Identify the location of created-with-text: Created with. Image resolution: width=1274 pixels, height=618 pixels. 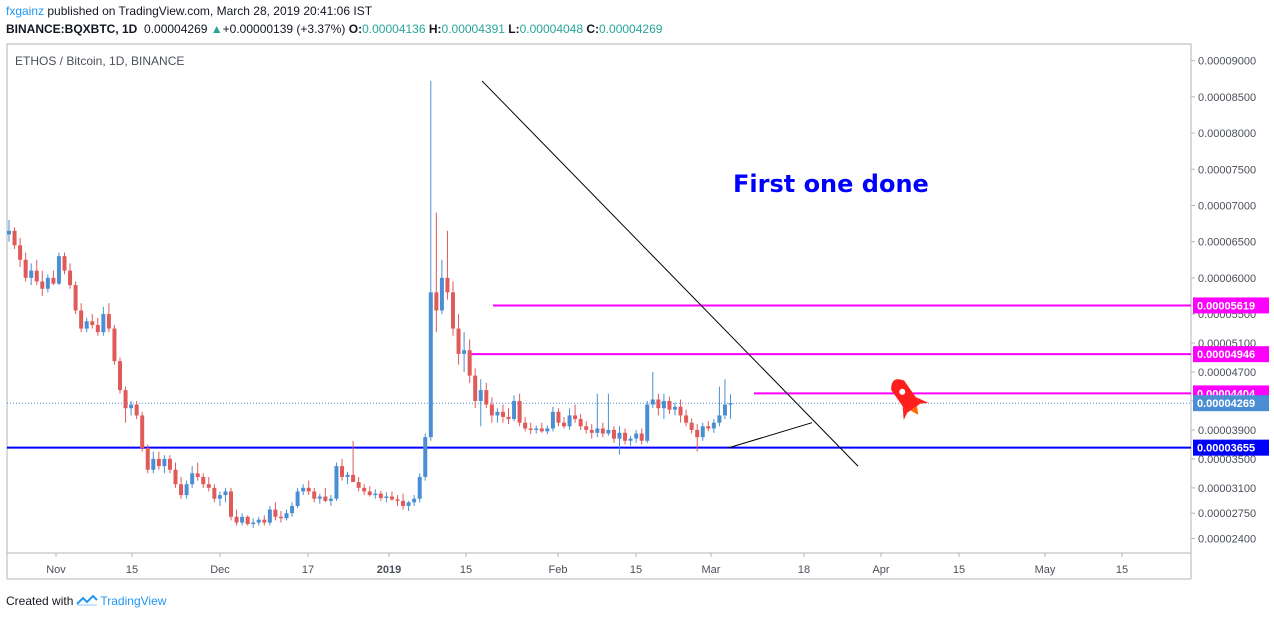
(40, 601).